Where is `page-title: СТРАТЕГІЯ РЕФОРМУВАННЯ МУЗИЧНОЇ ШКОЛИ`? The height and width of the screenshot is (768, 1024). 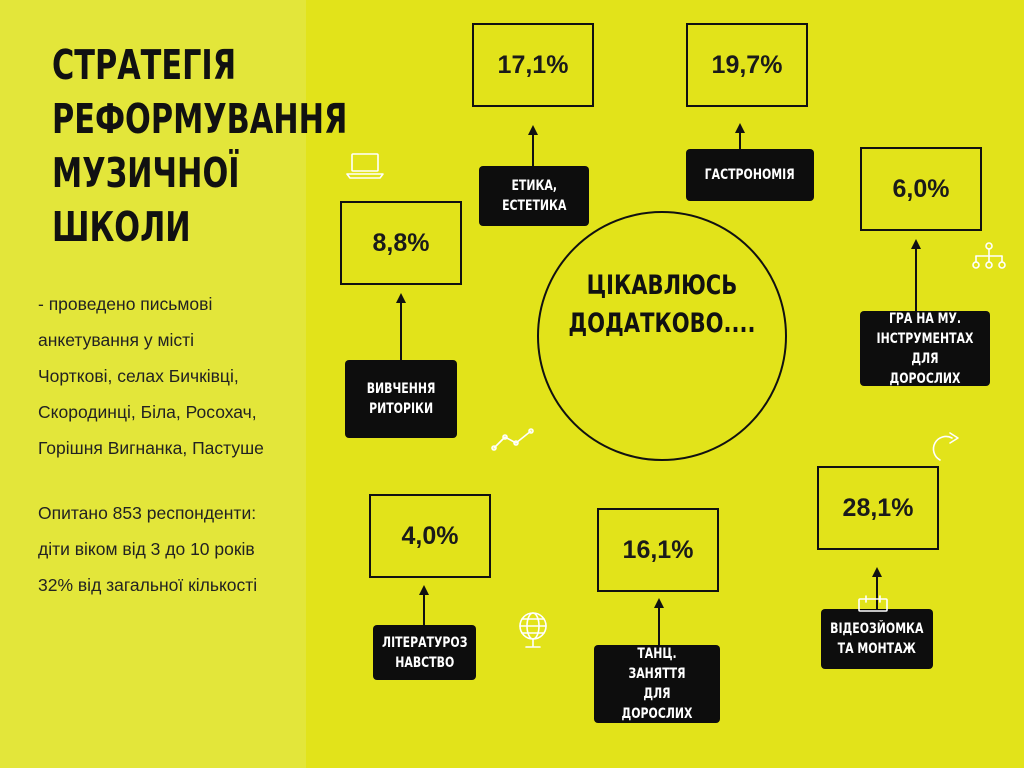
page-title: СТРАТЕГІЯ РЕФОРМУВАННЯ МУЗИЧНОЇ ШКОЛИ is located at coordinates (200, 146).